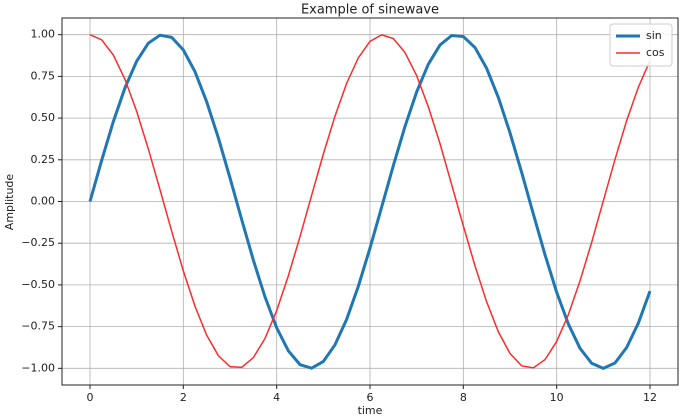 The image size is (691, 419). I want to click on x-tick-label: 2, so click(183, 397).